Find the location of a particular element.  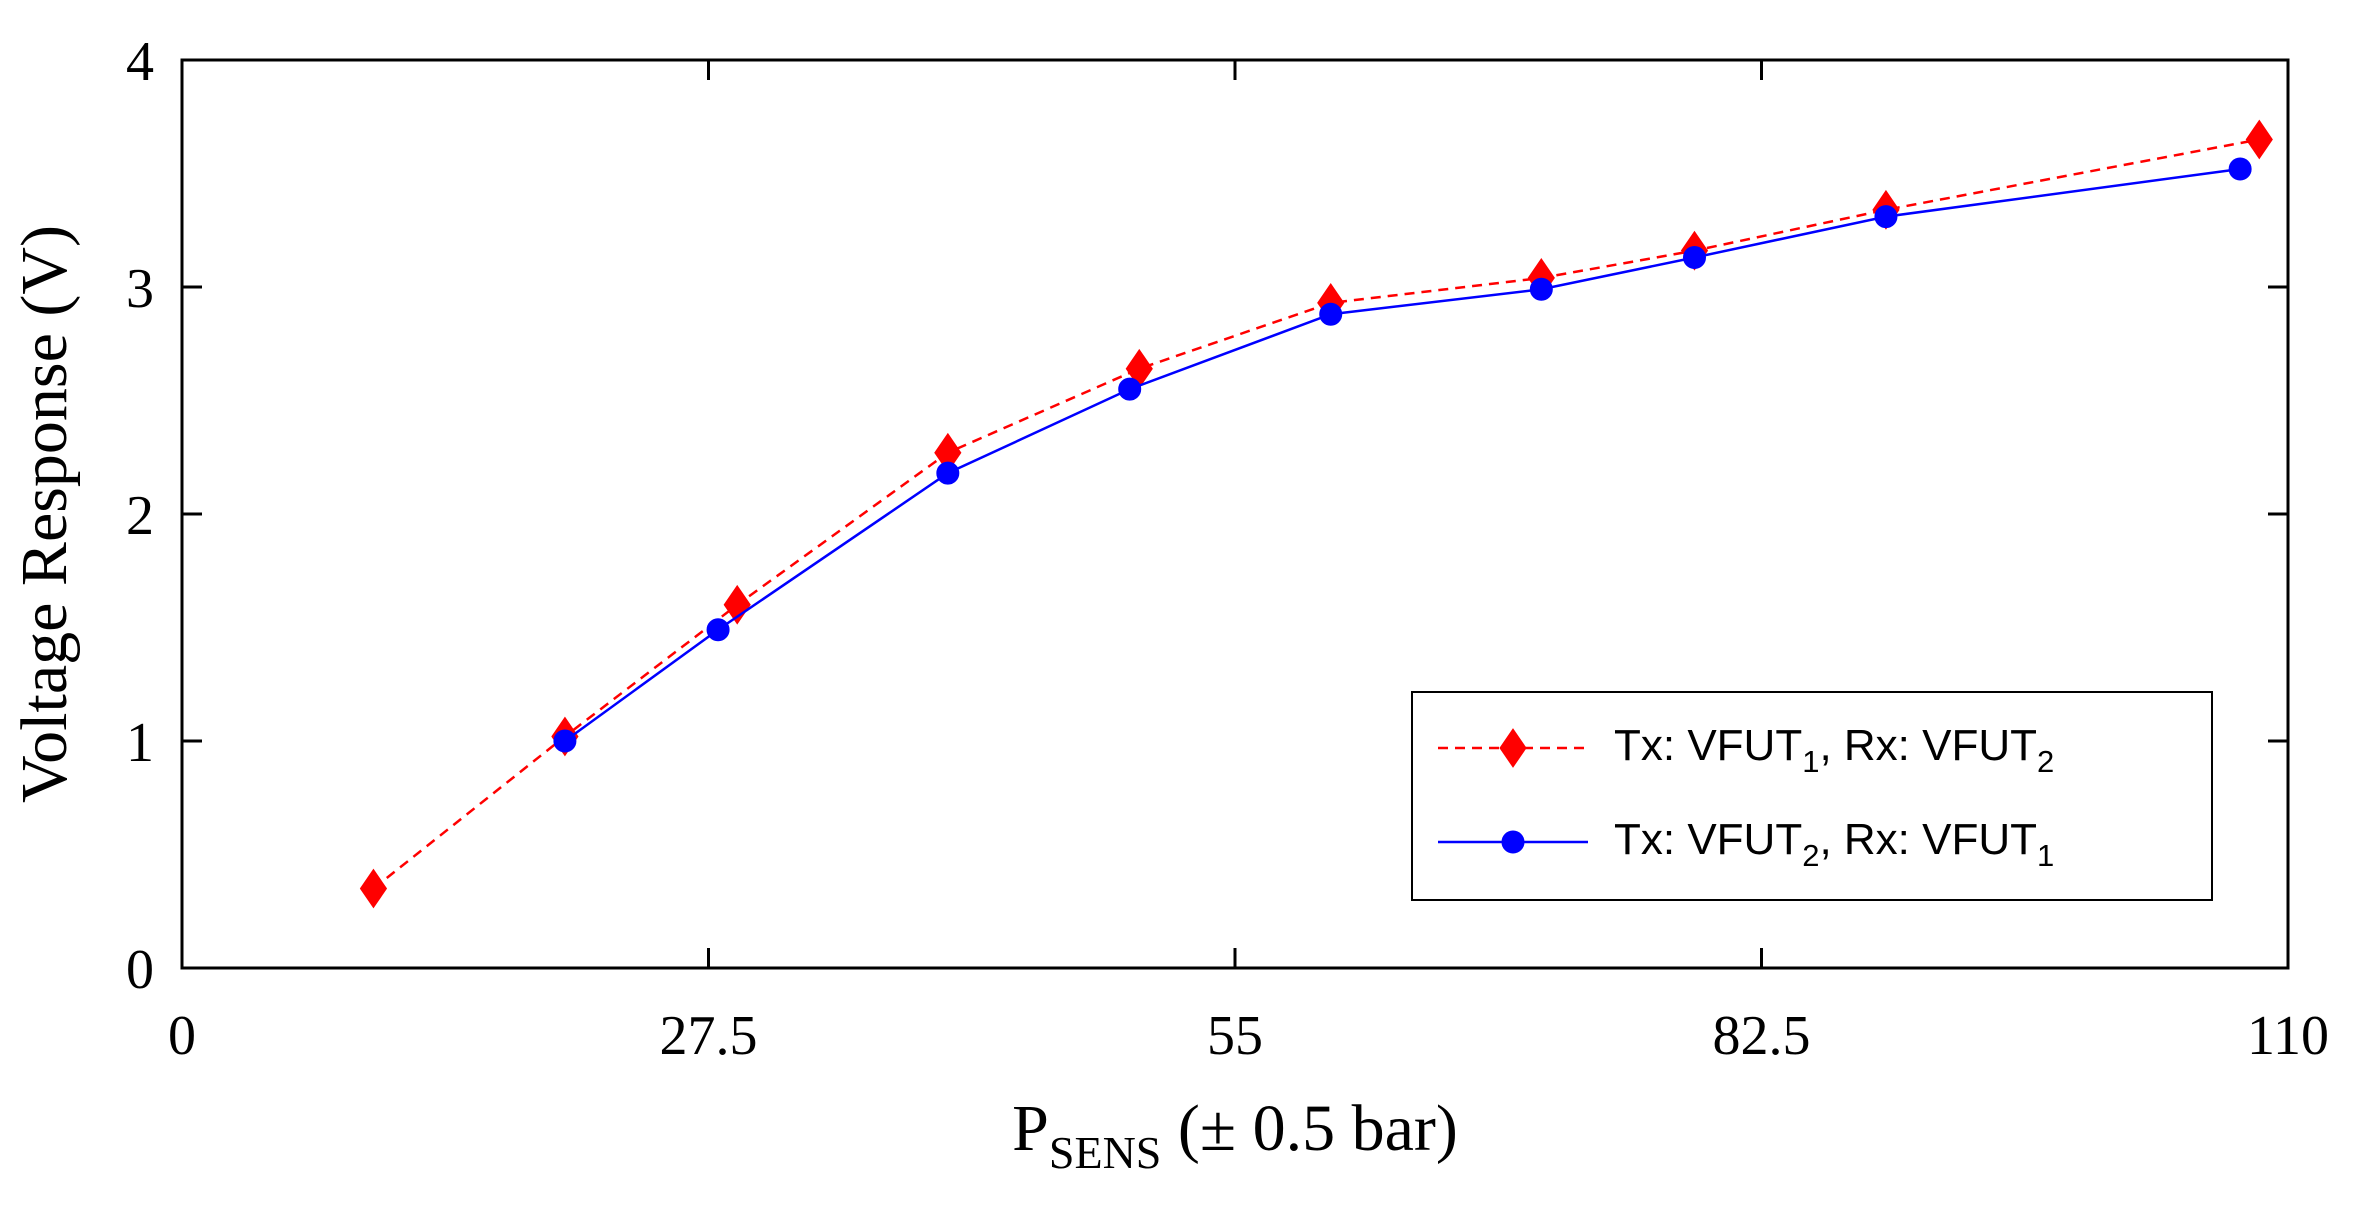

y-tick-label: 3 is located at coordinates (140, 289).